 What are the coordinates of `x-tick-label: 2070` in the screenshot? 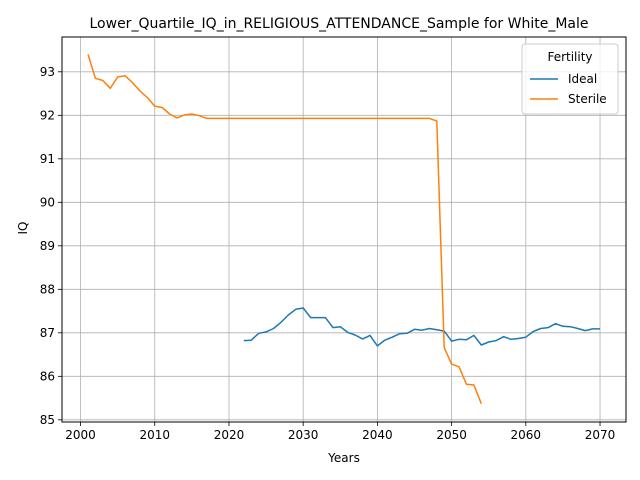 It's located at (600, 435).